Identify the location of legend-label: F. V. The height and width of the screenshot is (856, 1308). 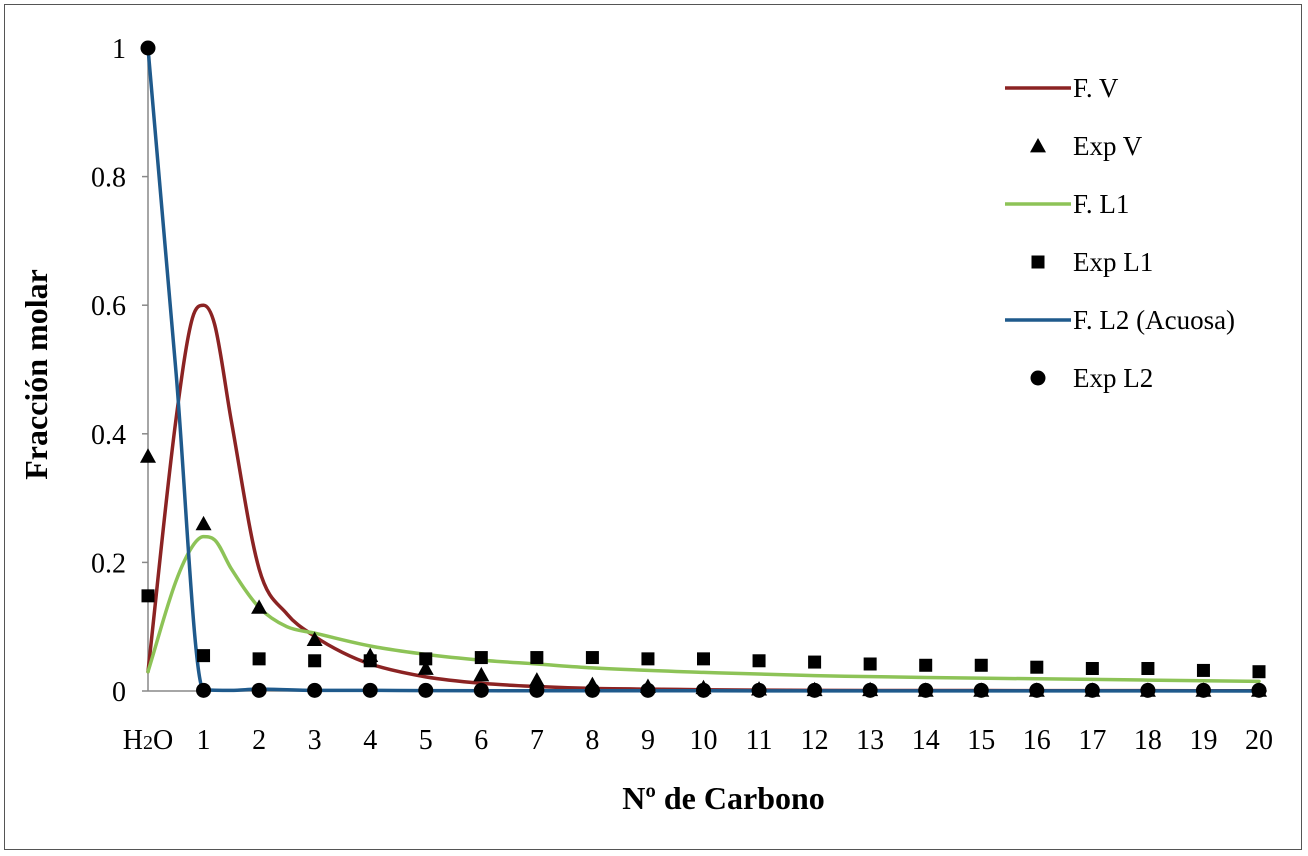
(1096, 88).